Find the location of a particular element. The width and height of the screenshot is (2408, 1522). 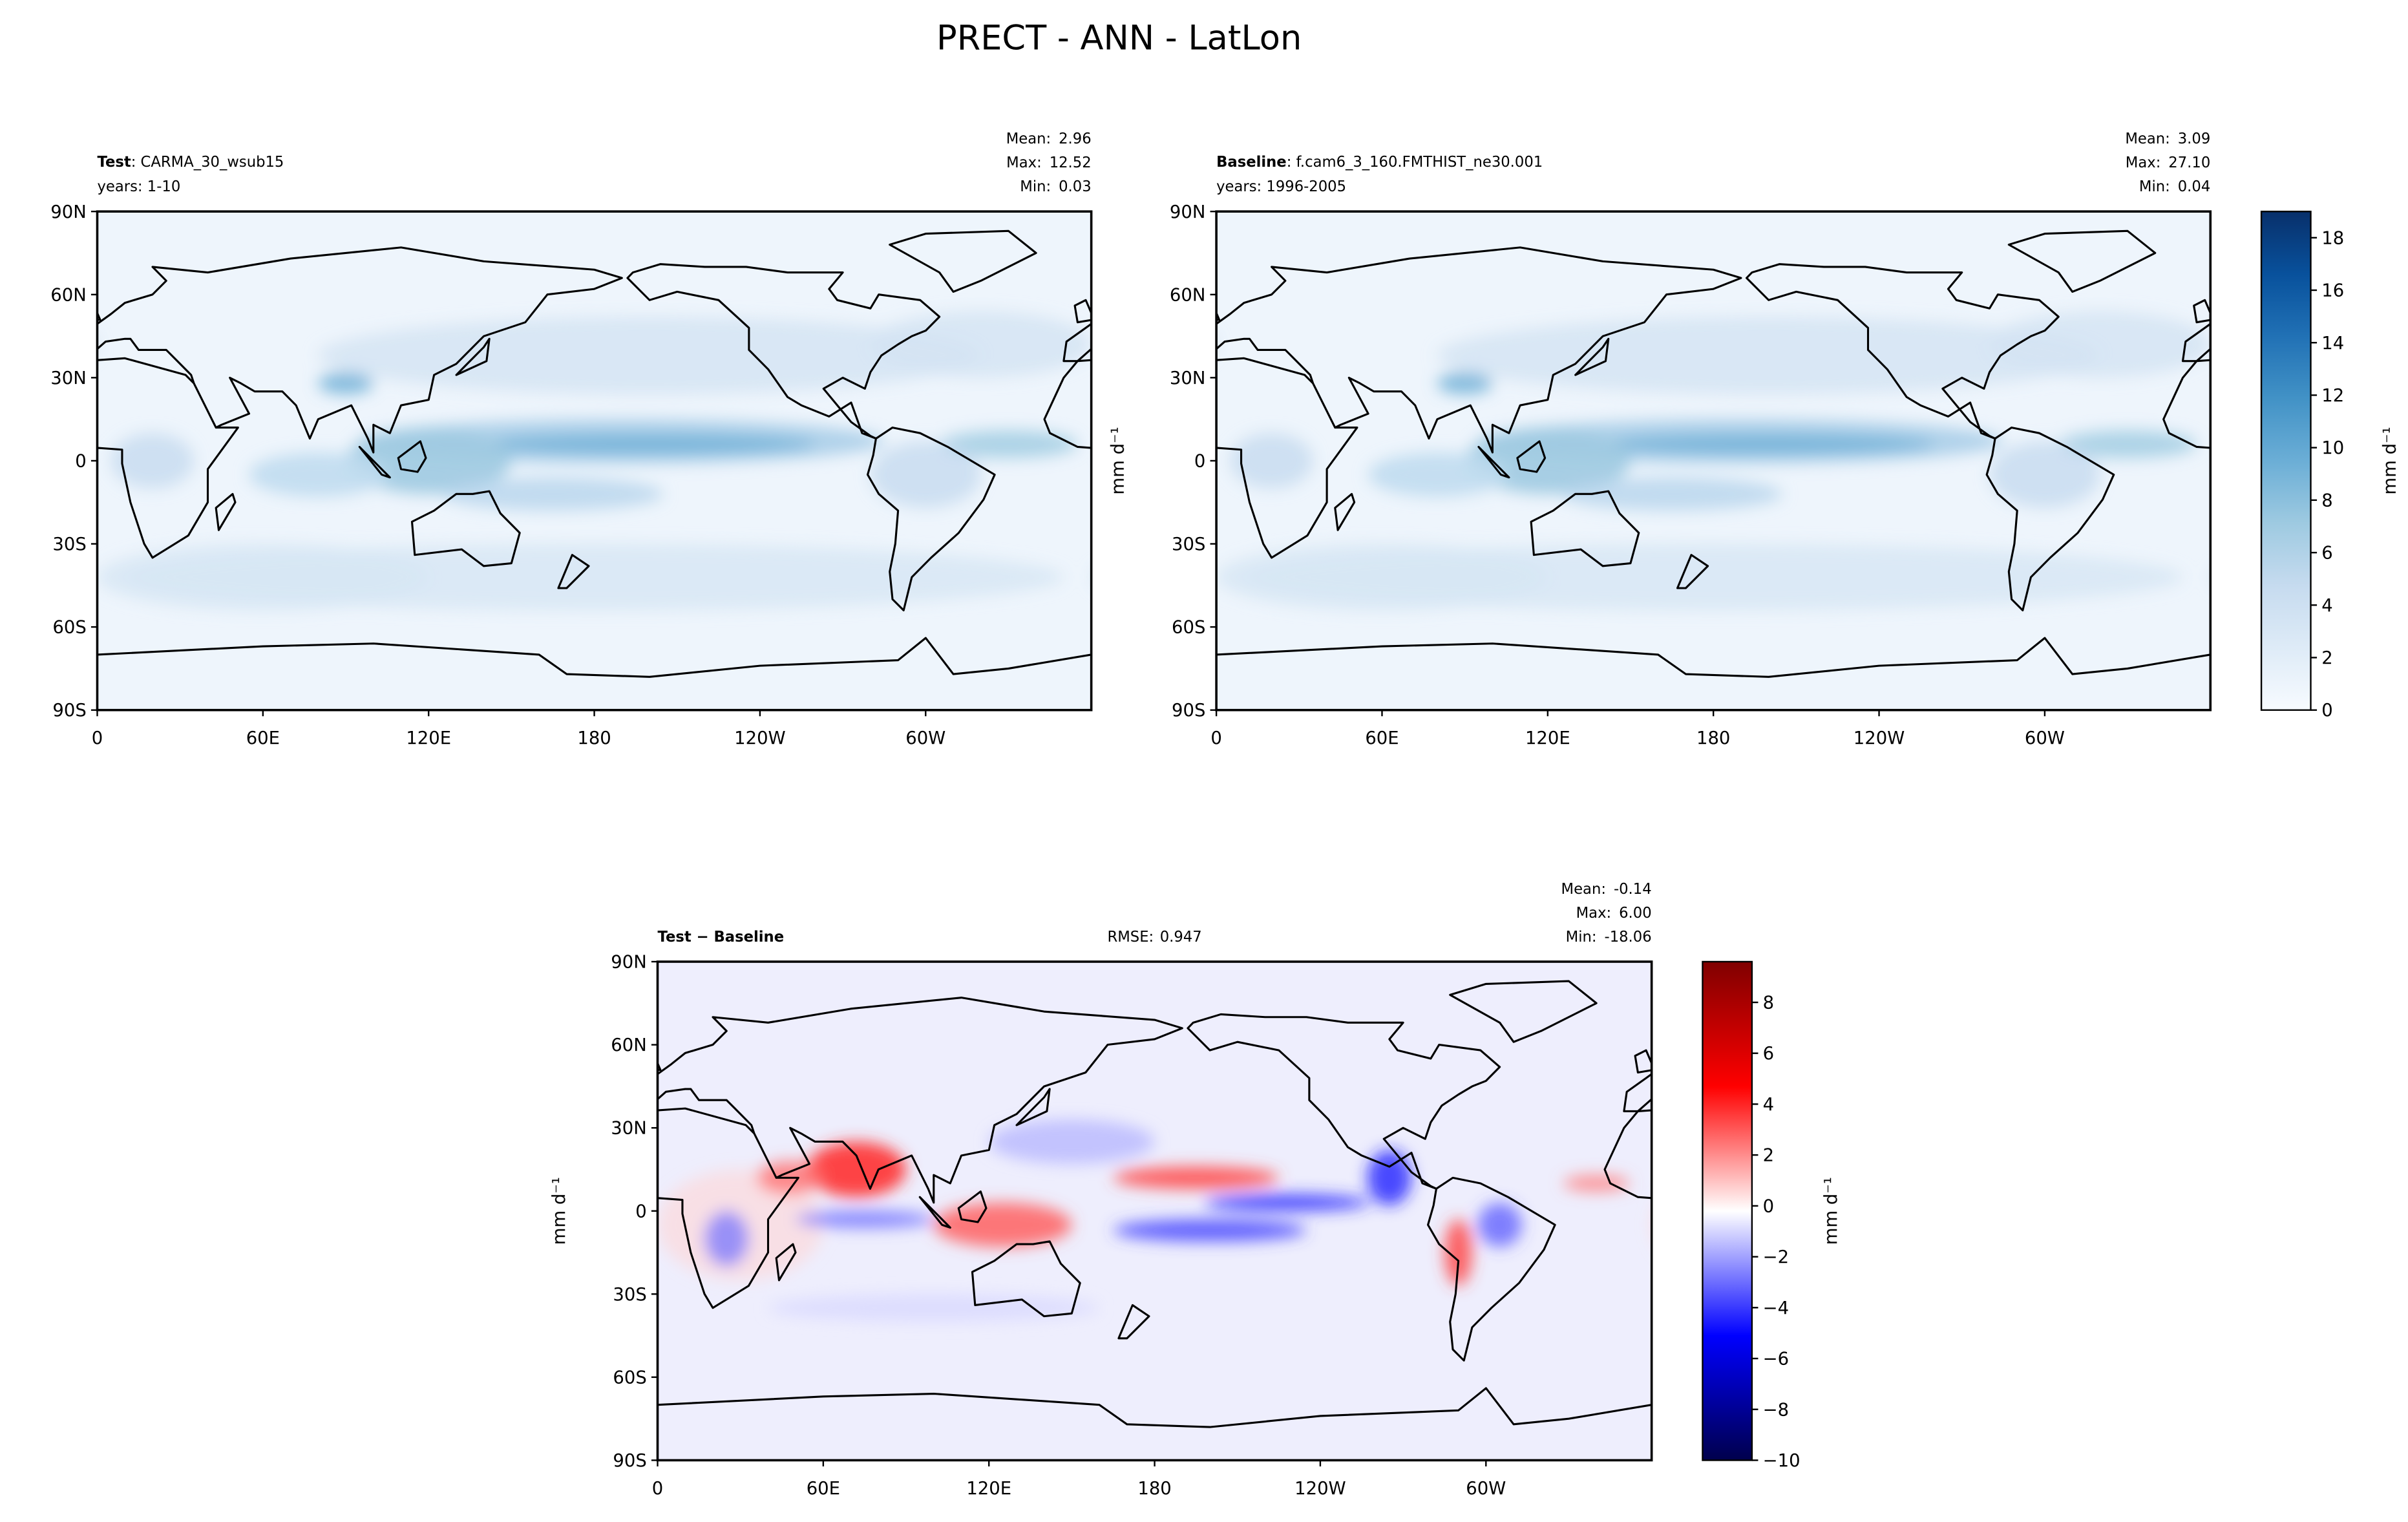

colorbar-tick-label: 4 is located at coordinates (2326, 606).